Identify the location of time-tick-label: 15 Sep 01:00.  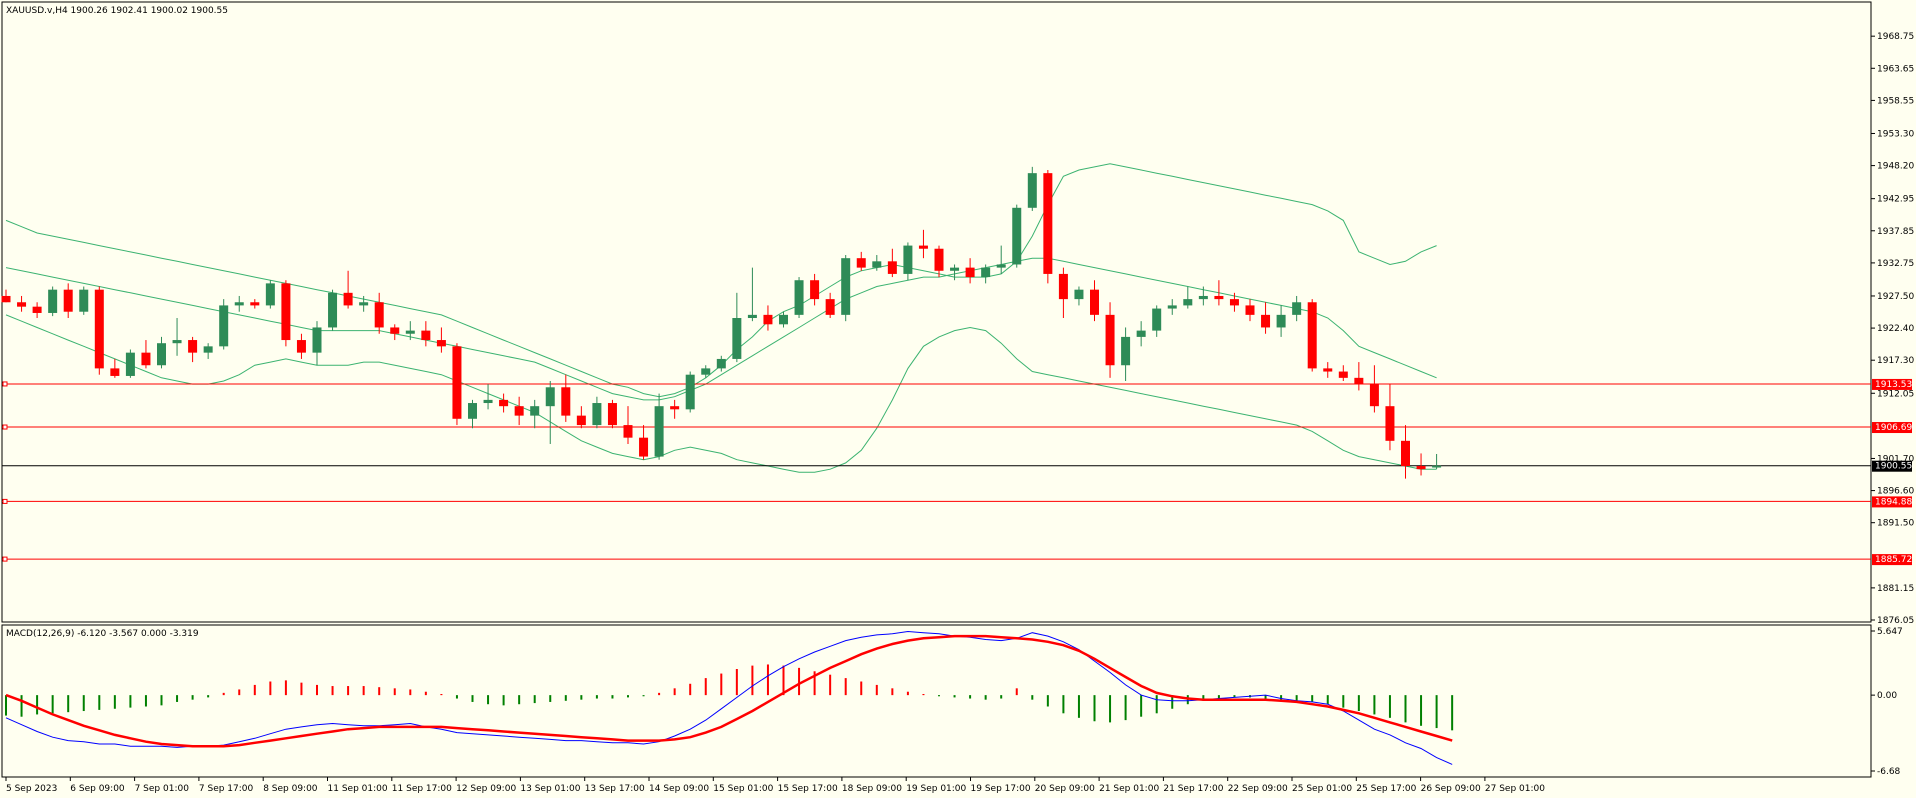
(743, 789).